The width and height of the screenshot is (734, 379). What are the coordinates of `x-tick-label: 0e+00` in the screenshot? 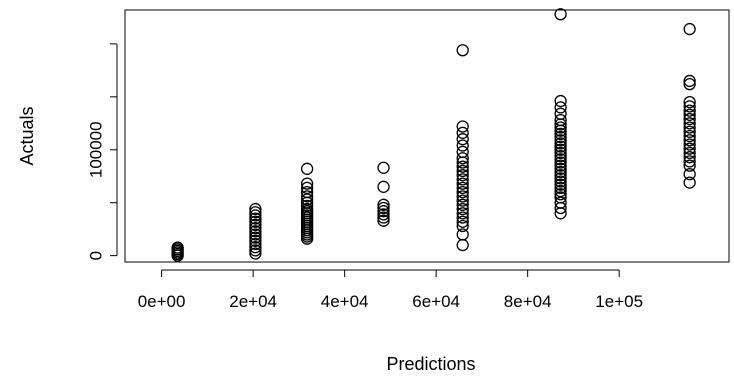 It's located at (162, 301).